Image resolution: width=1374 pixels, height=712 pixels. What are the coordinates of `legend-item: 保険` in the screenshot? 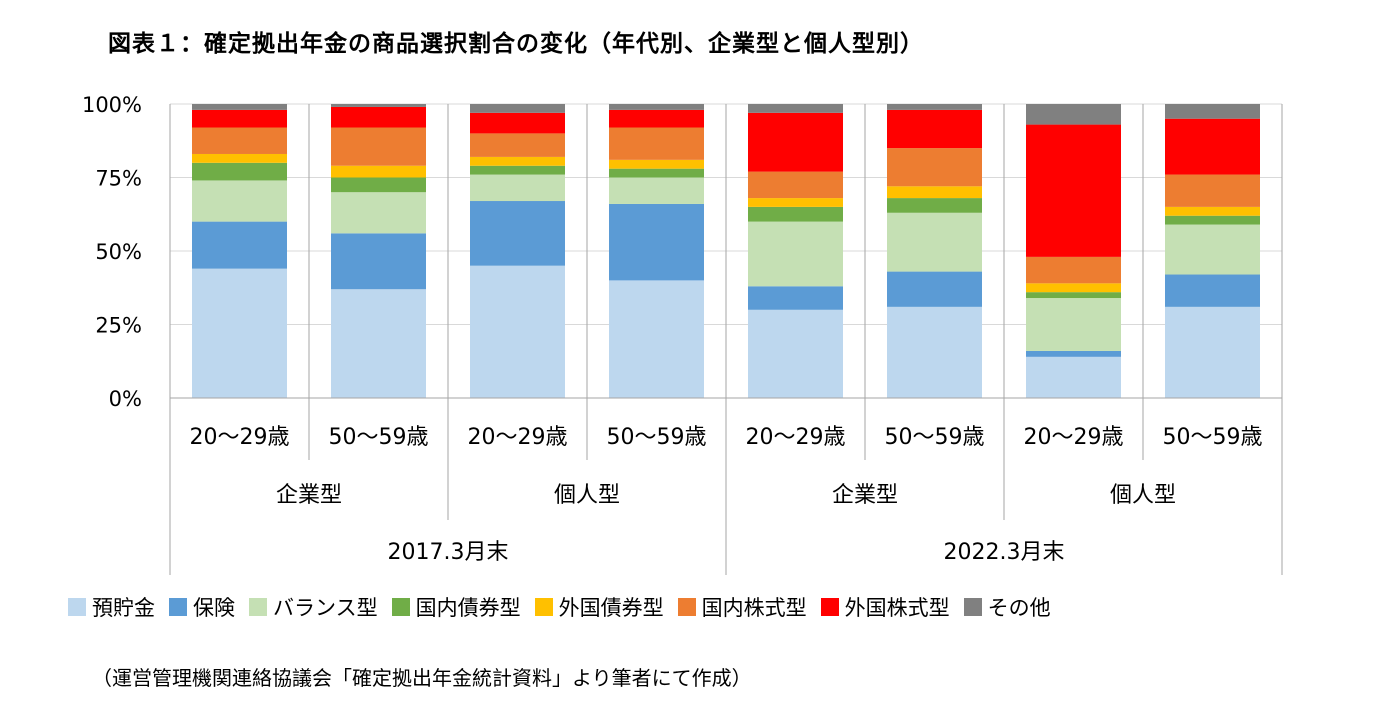 It's located at (202, 607).